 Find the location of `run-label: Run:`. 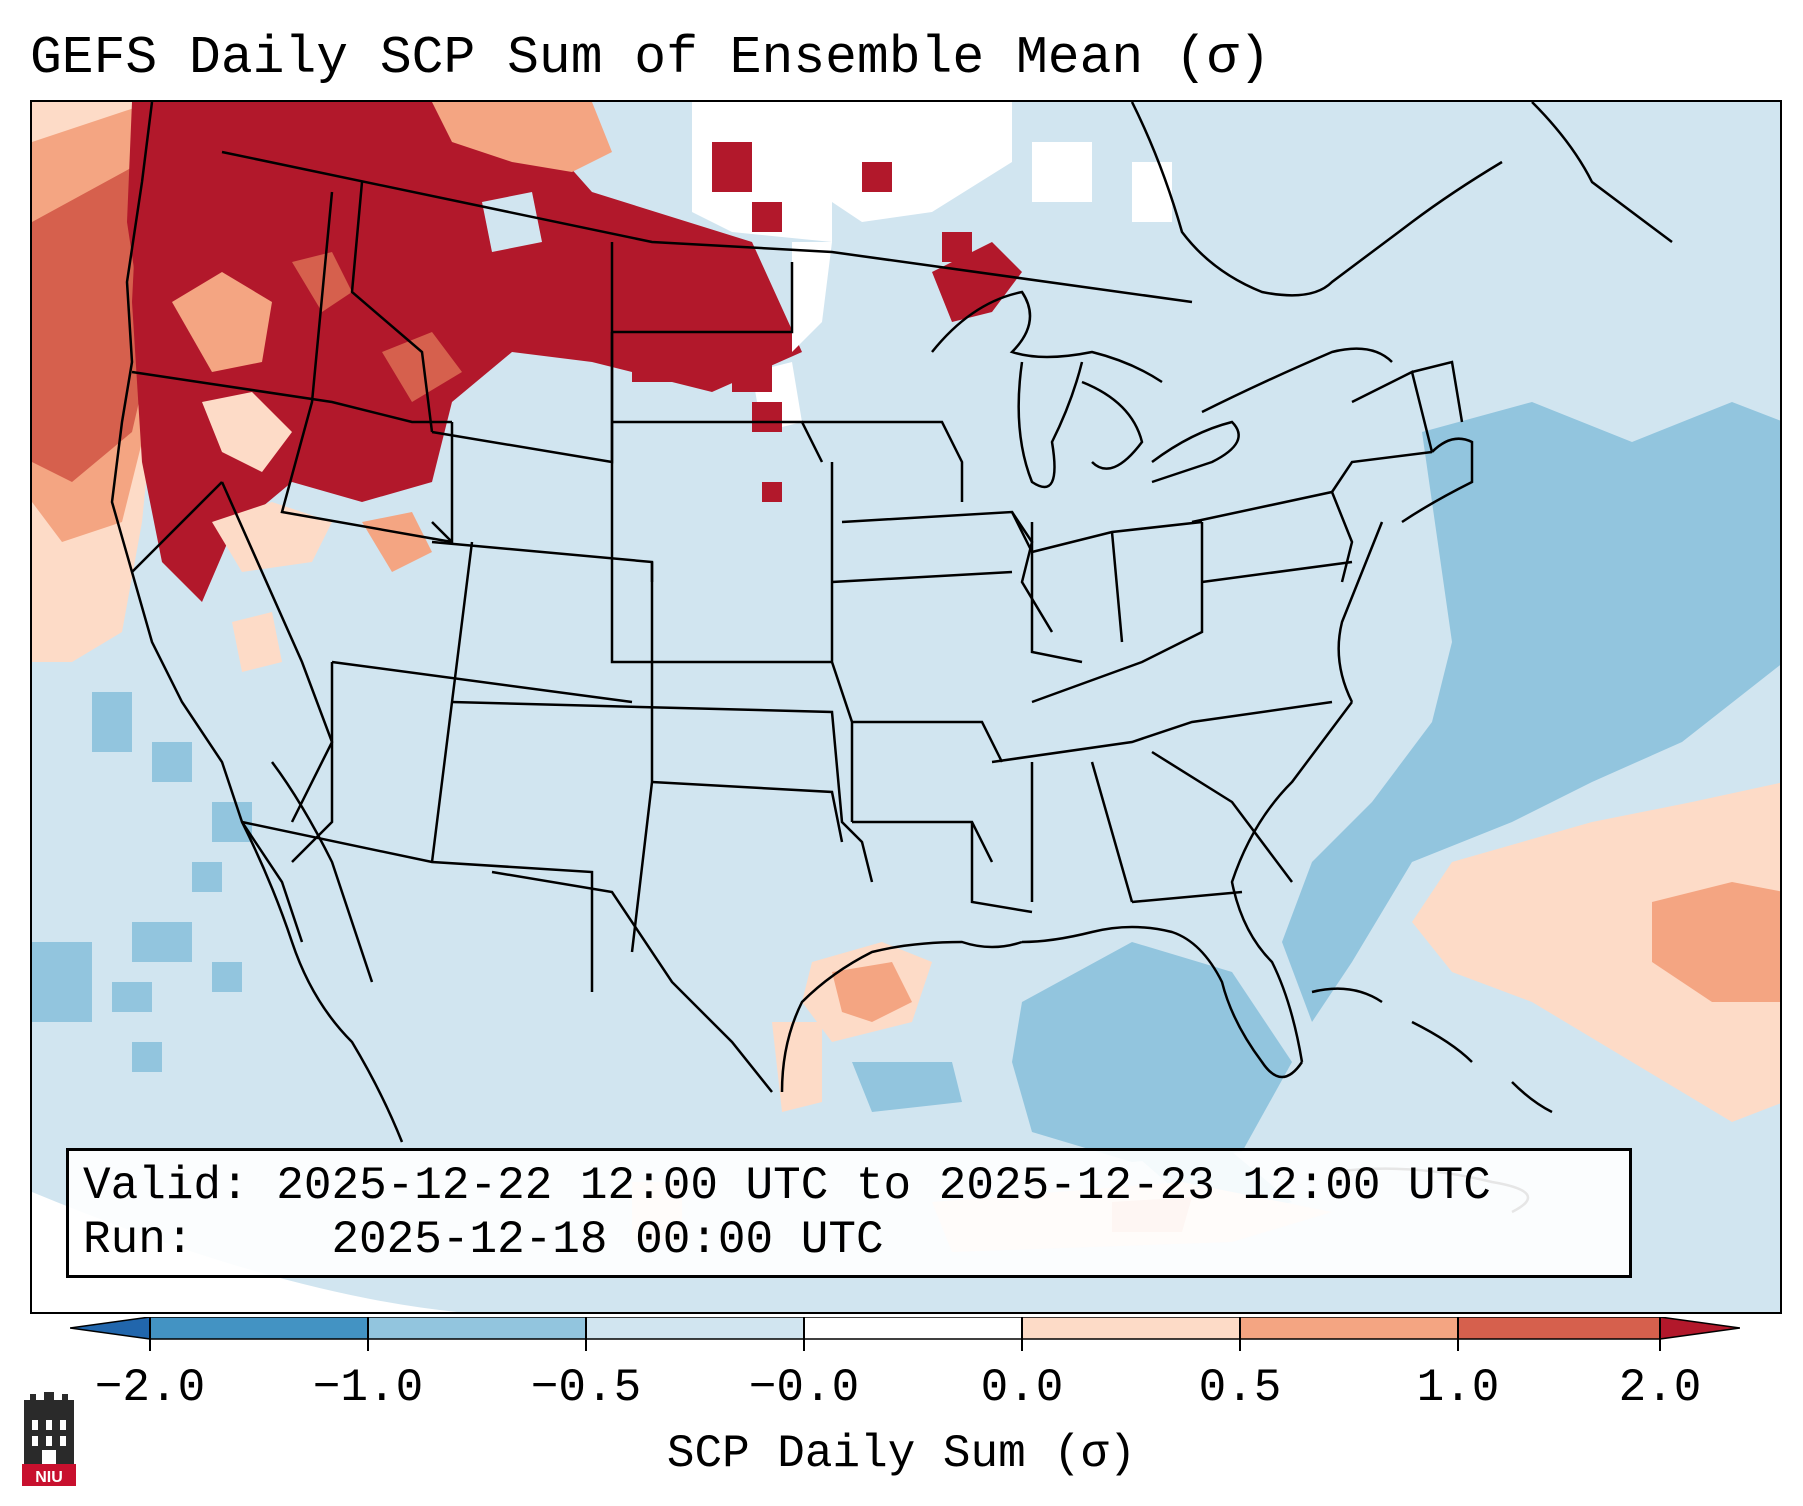

run-label: Run: is located at coordinates (138, 1240).